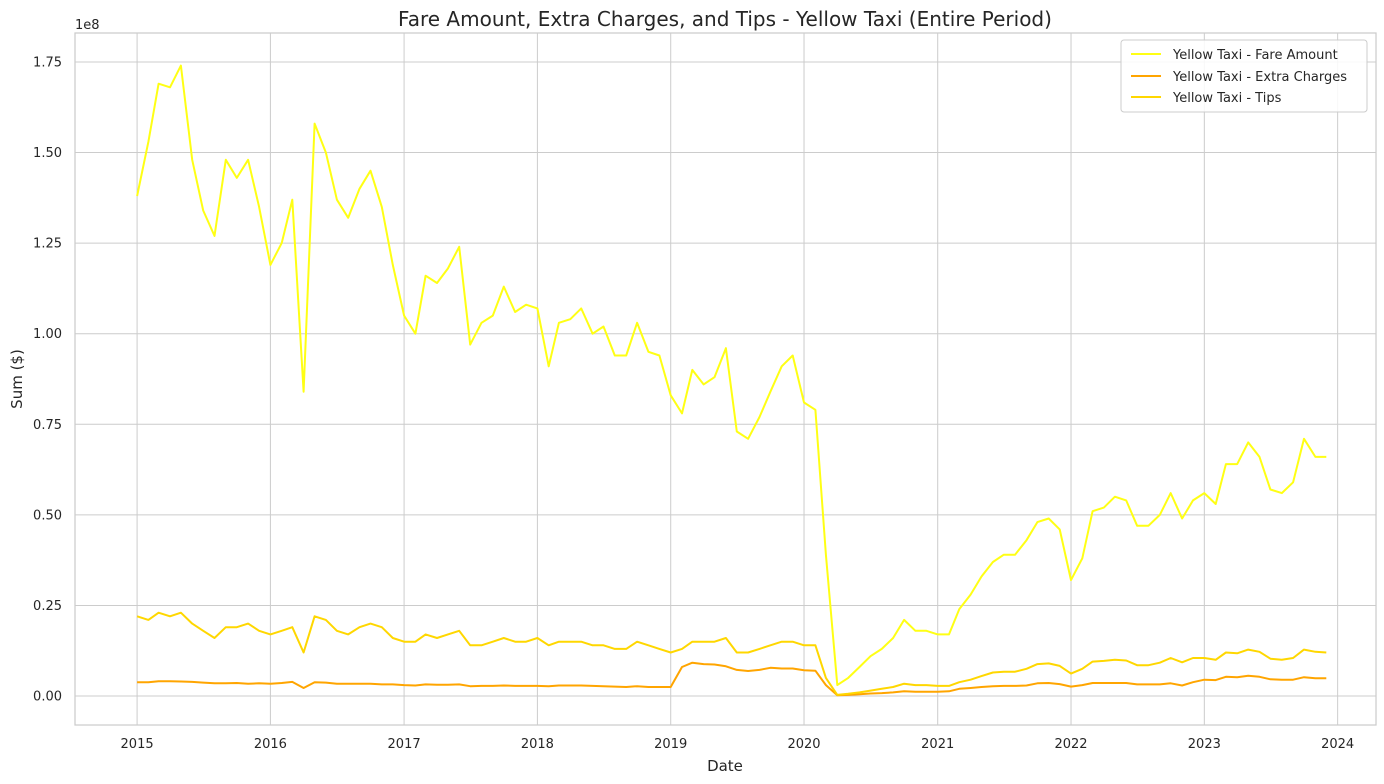 This screenshot has height=784, width=1384. Describe the element at coordinates (47, 606) in the screenshot. I see `y-tick-label: 0.25` at that location.